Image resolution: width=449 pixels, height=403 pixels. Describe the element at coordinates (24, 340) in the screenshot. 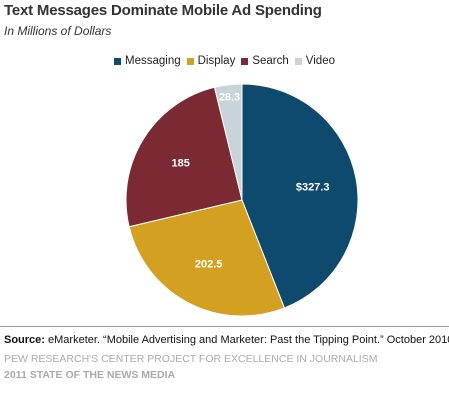

I see `source-label: Source:` at that location.